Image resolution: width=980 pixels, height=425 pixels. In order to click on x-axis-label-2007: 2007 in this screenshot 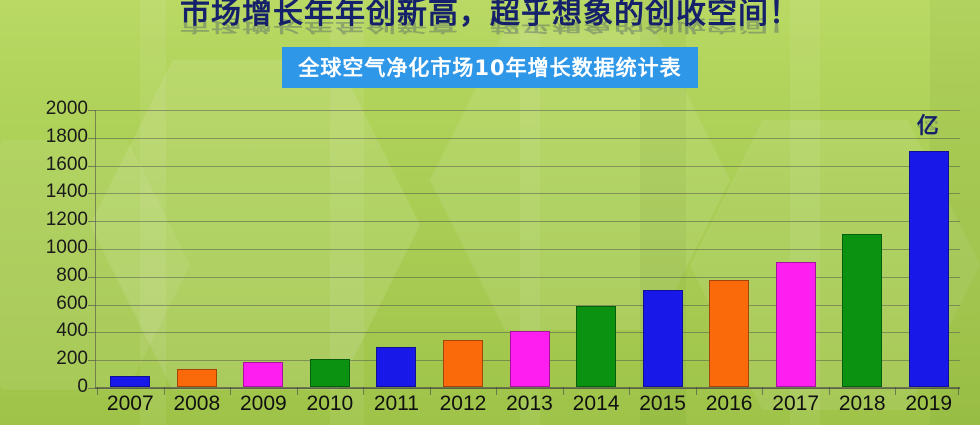, I will do `click(130, 403)`.